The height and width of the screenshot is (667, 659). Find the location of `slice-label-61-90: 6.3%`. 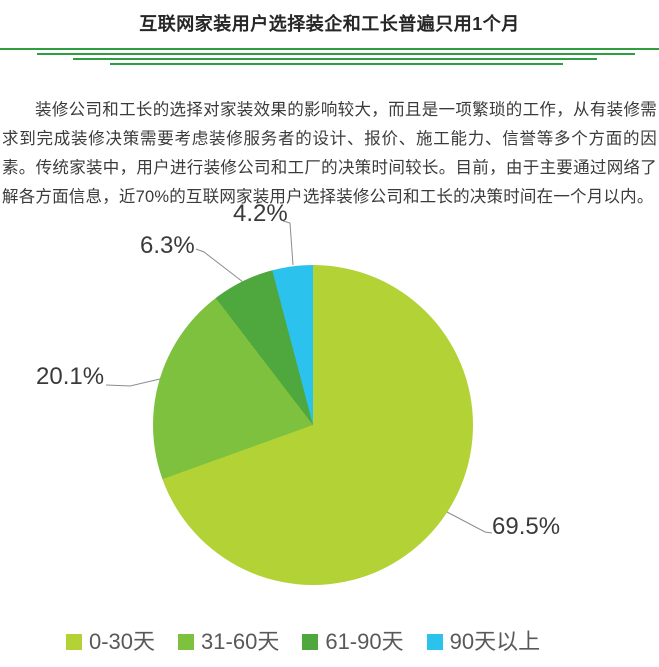

slice-label-61-90: 6.3% is located at coordinates (167, 245).